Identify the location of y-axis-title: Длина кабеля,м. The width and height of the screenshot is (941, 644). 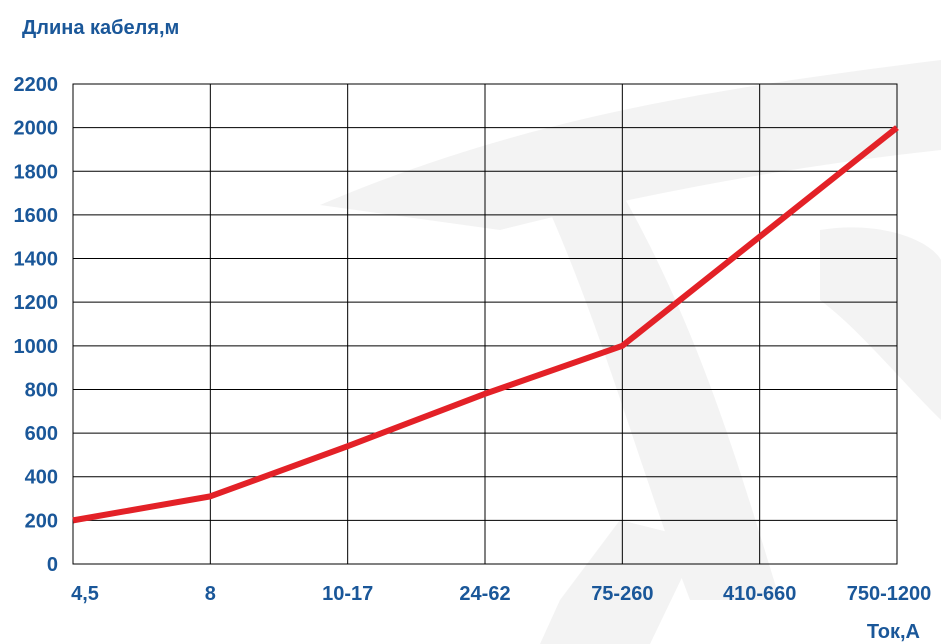
(100, 28).